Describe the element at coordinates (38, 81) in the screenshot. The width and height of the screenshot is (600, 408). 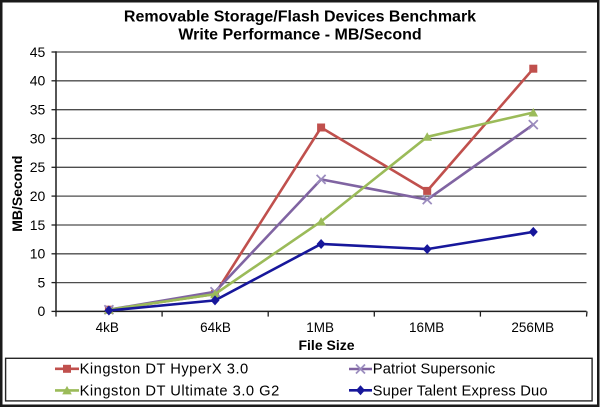
I see `svg-text: 40` at that location.